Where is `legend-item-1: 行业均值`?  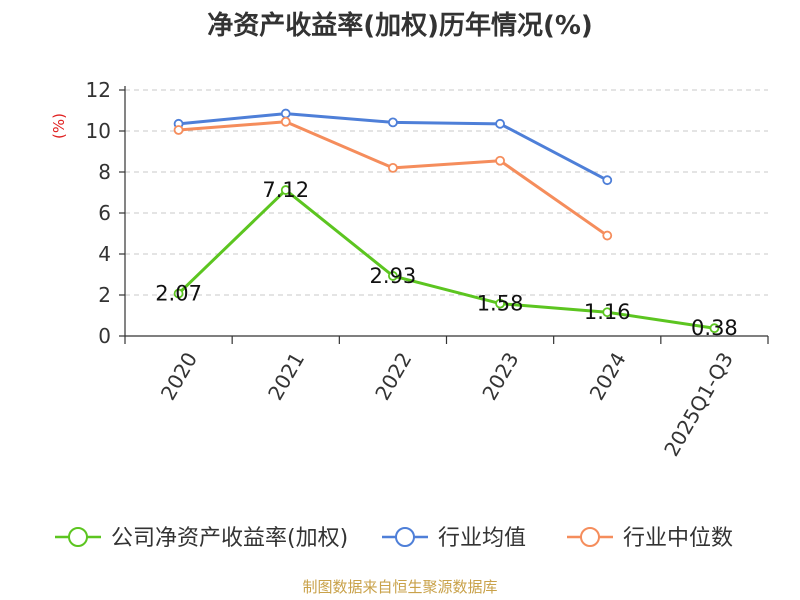
legend-item-1: 行业均值 is located at coordinates (454, 538).